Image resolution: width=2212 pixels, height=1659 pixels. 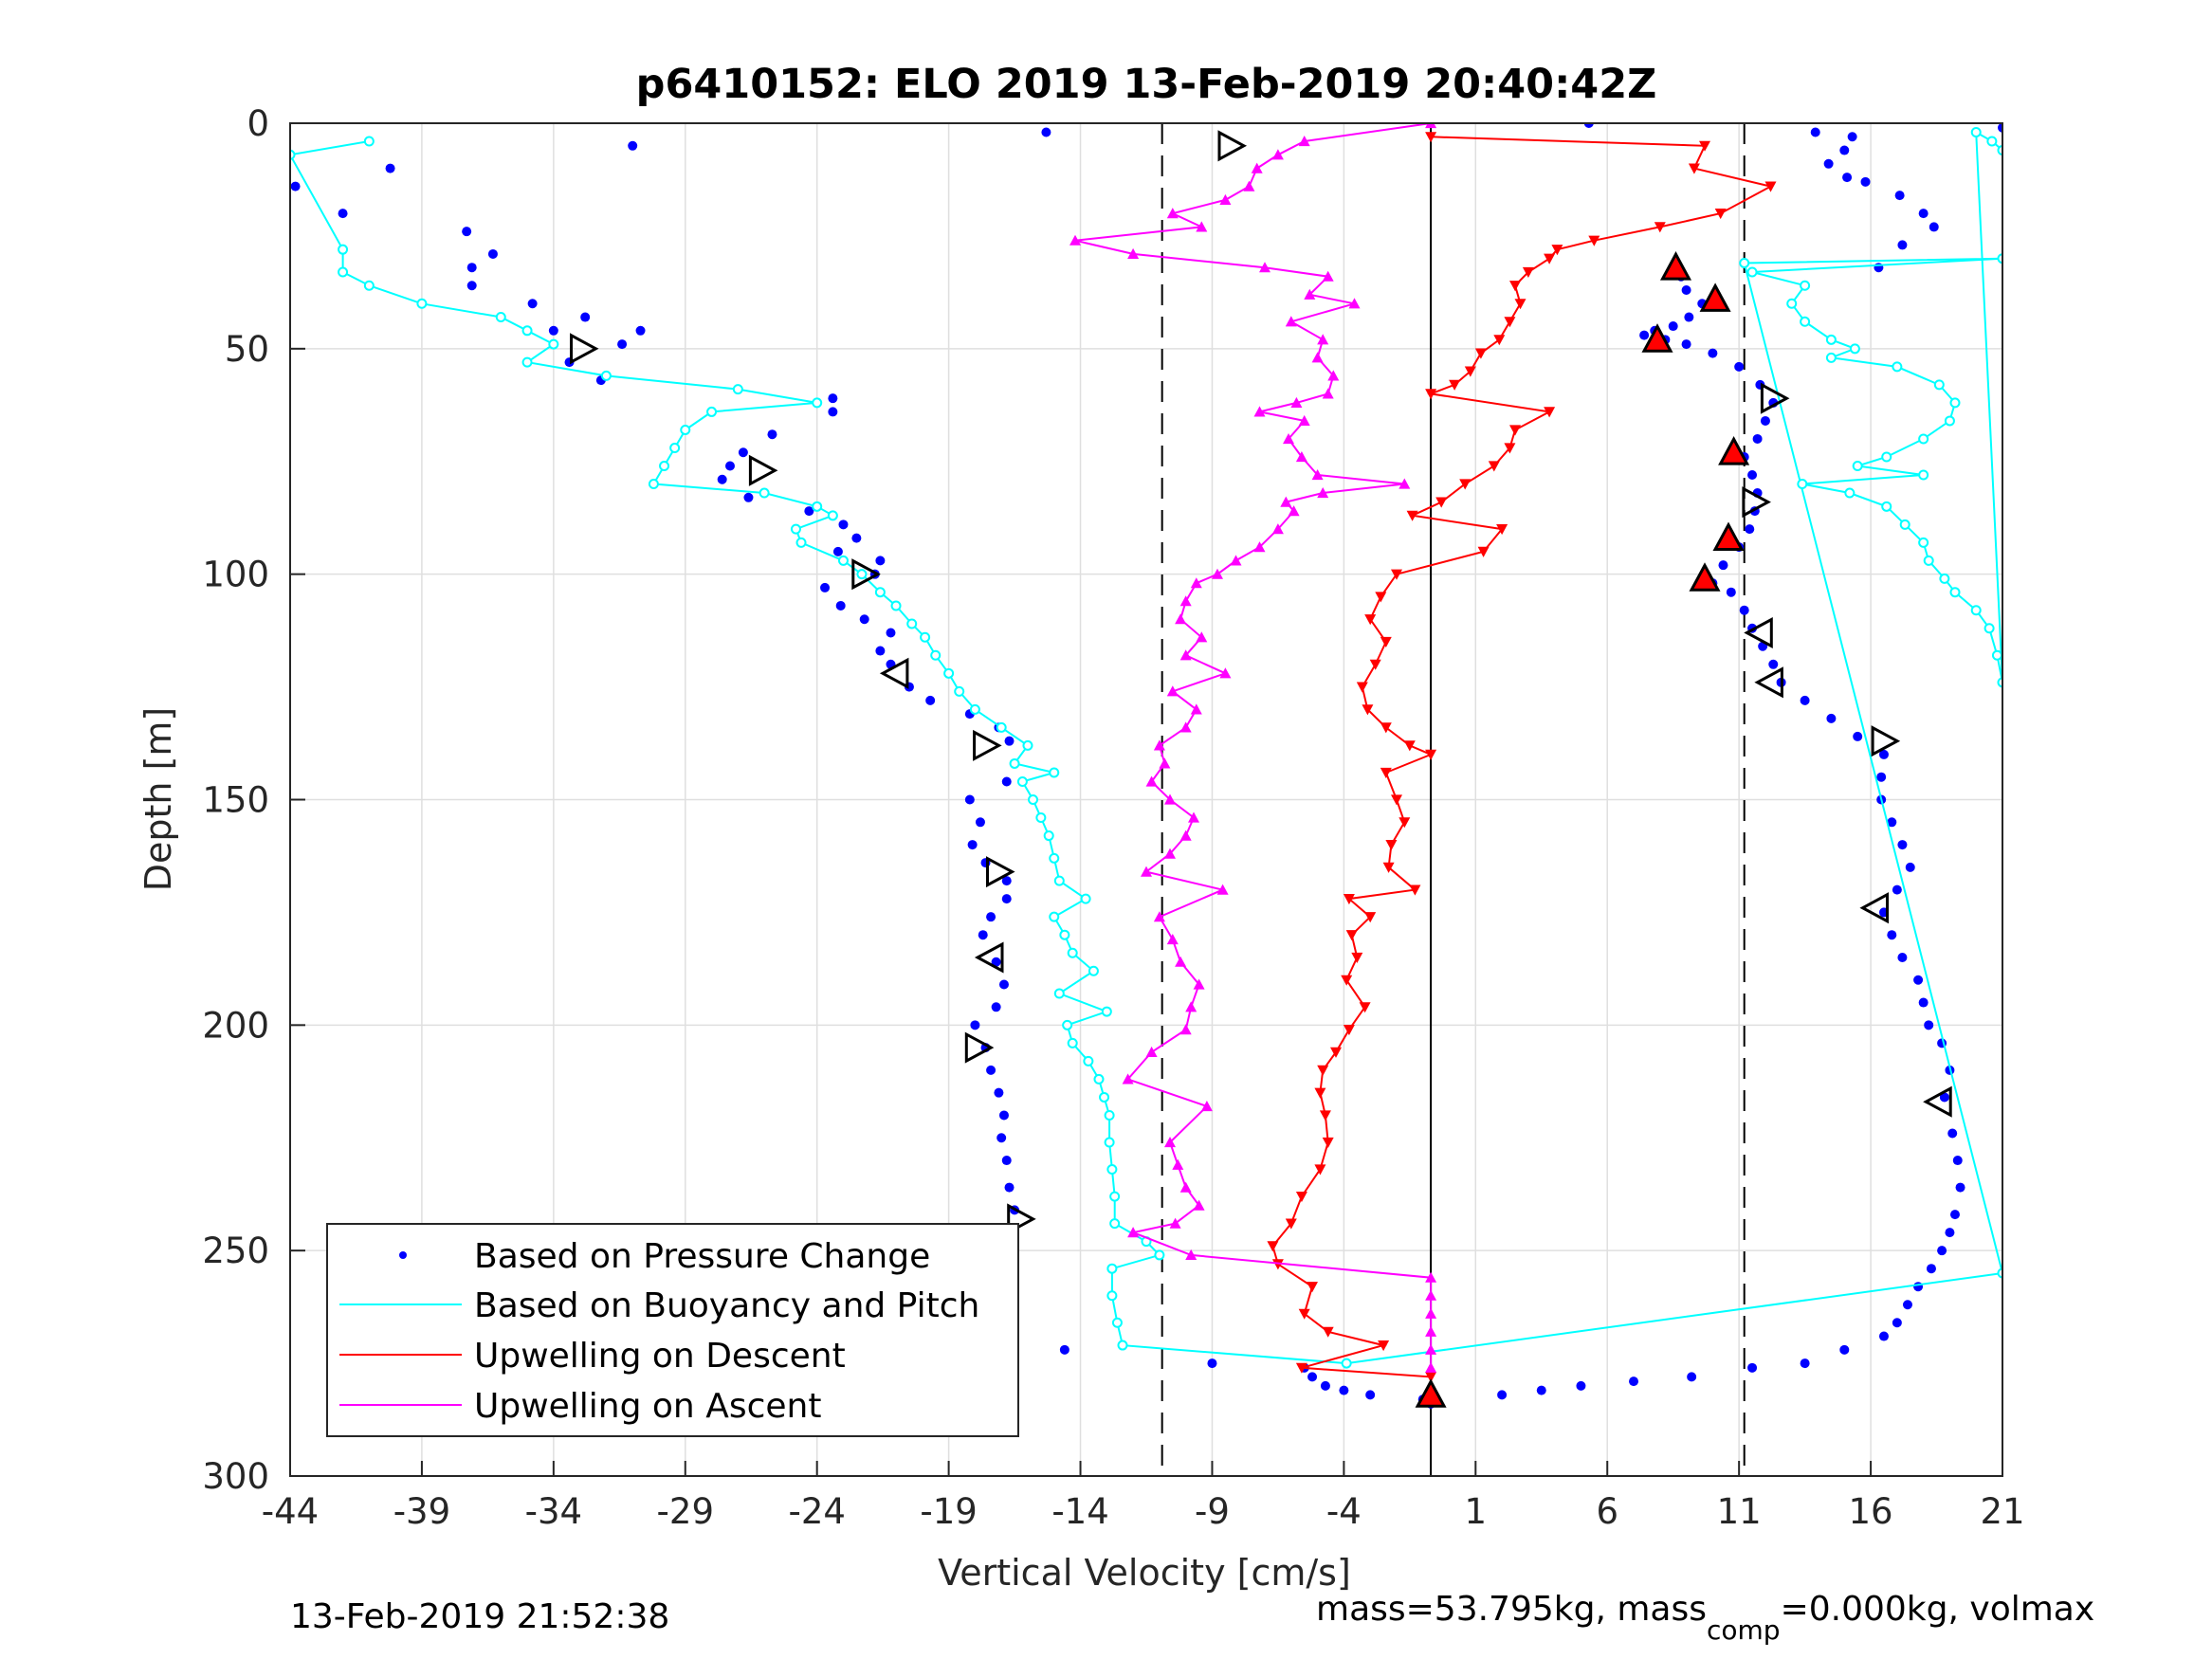 I want to click on y-tick-label: 100, so click(x=235, y=575).